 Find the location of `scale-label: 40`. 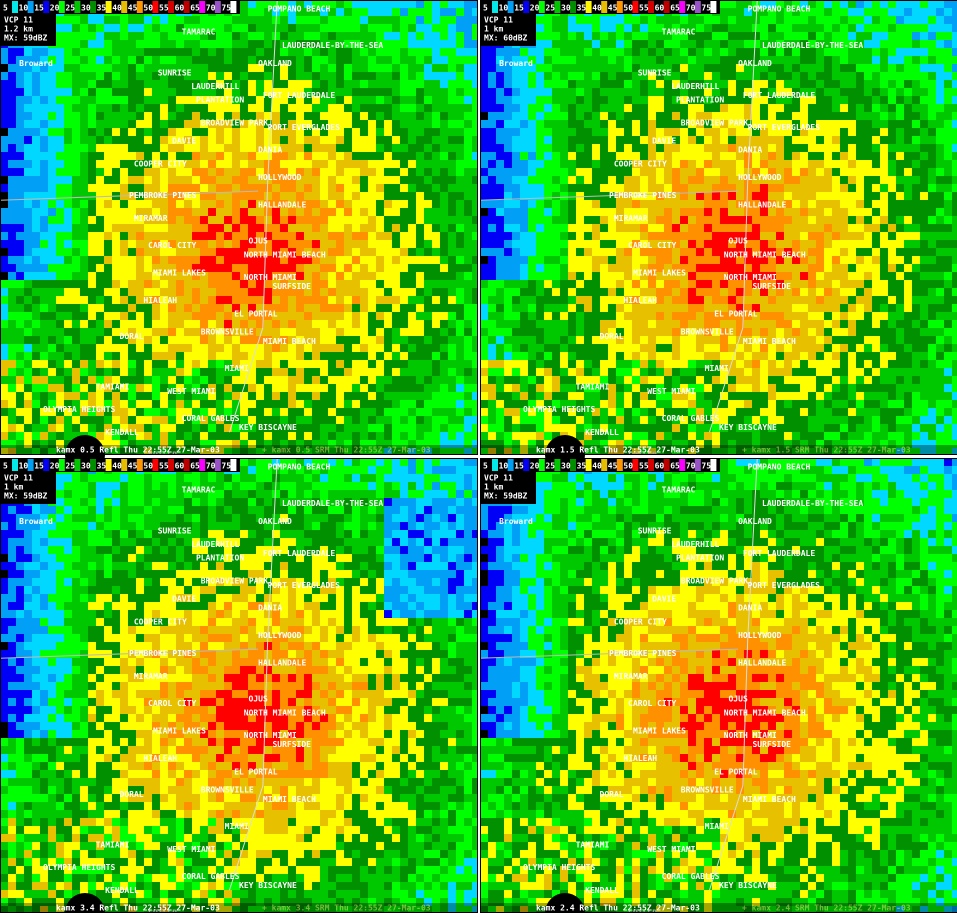

scale-label: 40 is located at coordinates (117, 8).